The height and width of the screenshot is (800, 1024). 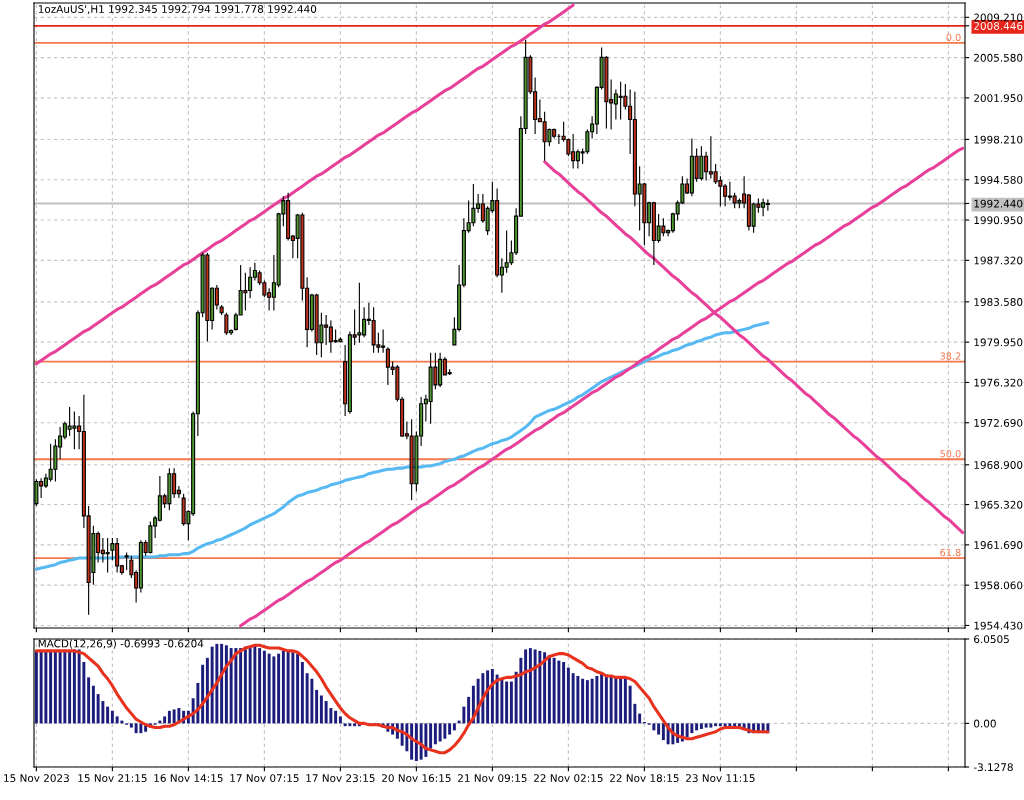 What do you see at coordinates (998, 139) in the screenshot?
I see `y-tick-label: 1998.210` at bounding box center [998, 139].